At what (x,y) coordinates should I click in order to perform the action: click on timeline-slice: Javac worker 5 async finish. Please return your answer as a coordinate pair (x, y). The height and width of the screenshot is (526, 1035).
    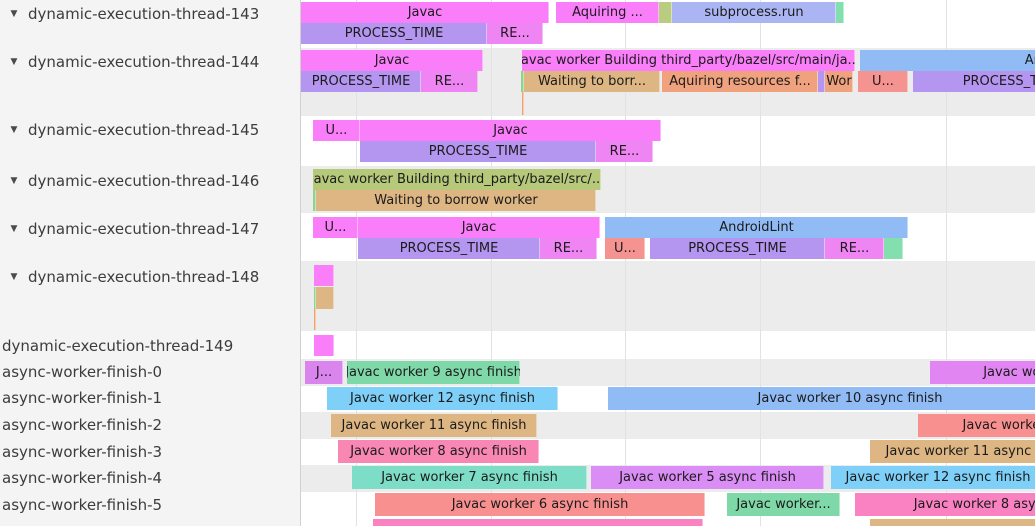
    Looking at the image, I should click on (707, 477).